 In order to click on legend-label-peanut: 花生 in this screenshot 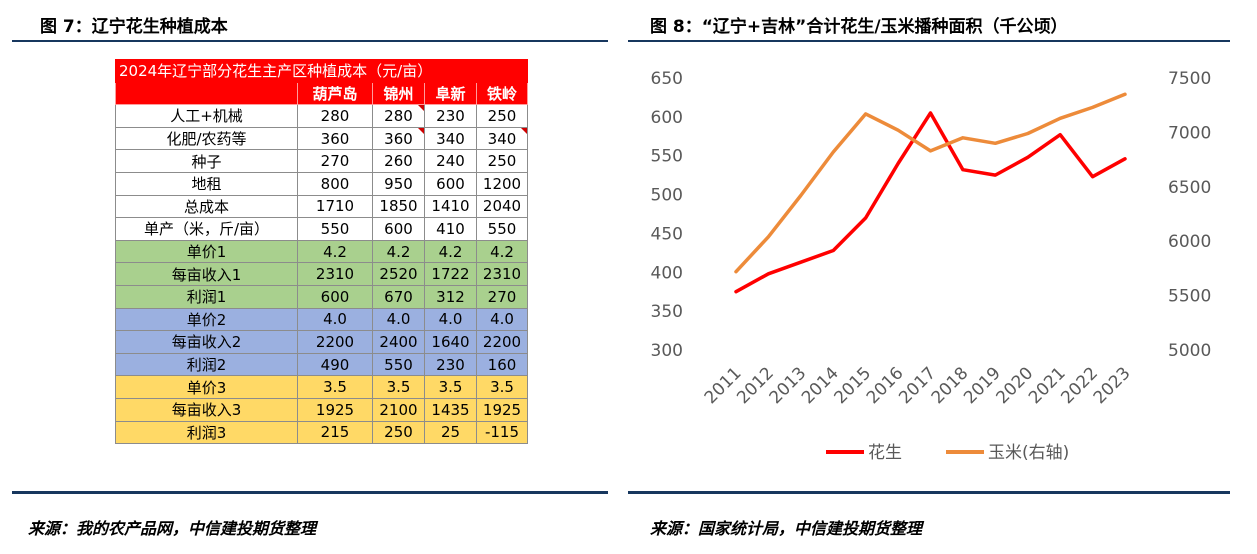, I will do `click(885, 453)`.